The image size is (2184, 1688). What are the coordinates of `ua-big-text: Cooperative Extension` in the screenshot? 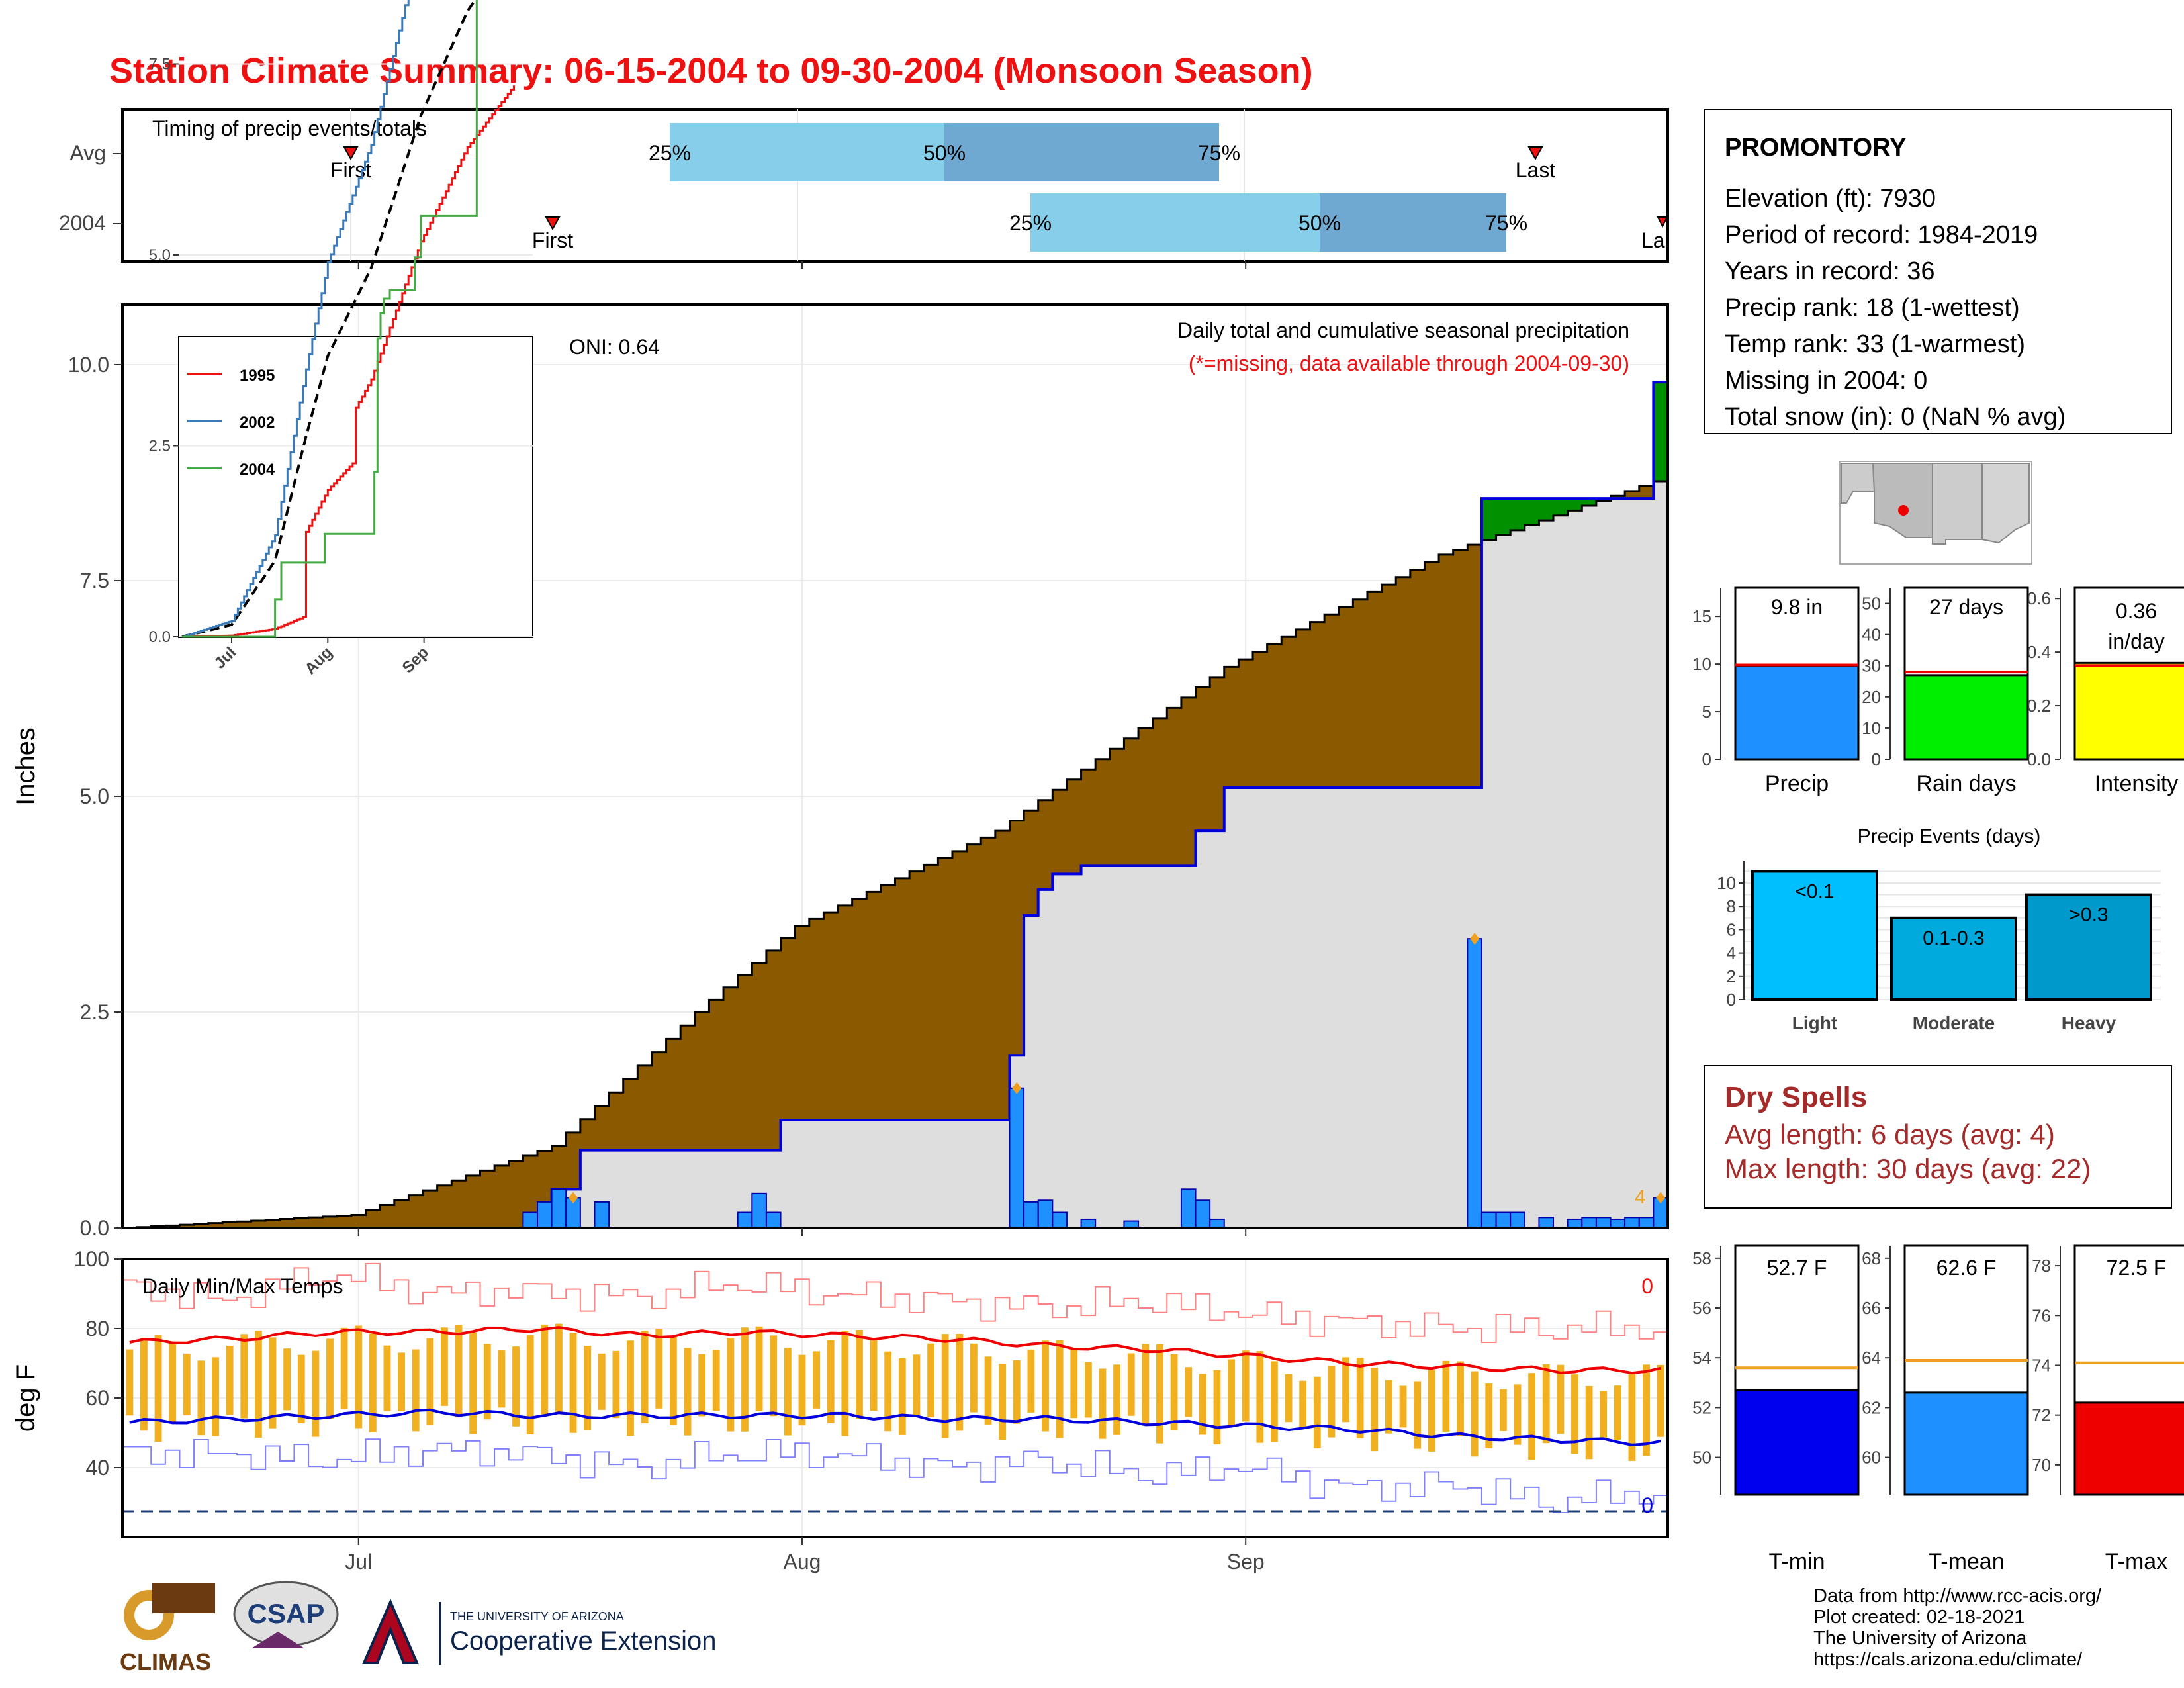 It's located at (583, 1641).